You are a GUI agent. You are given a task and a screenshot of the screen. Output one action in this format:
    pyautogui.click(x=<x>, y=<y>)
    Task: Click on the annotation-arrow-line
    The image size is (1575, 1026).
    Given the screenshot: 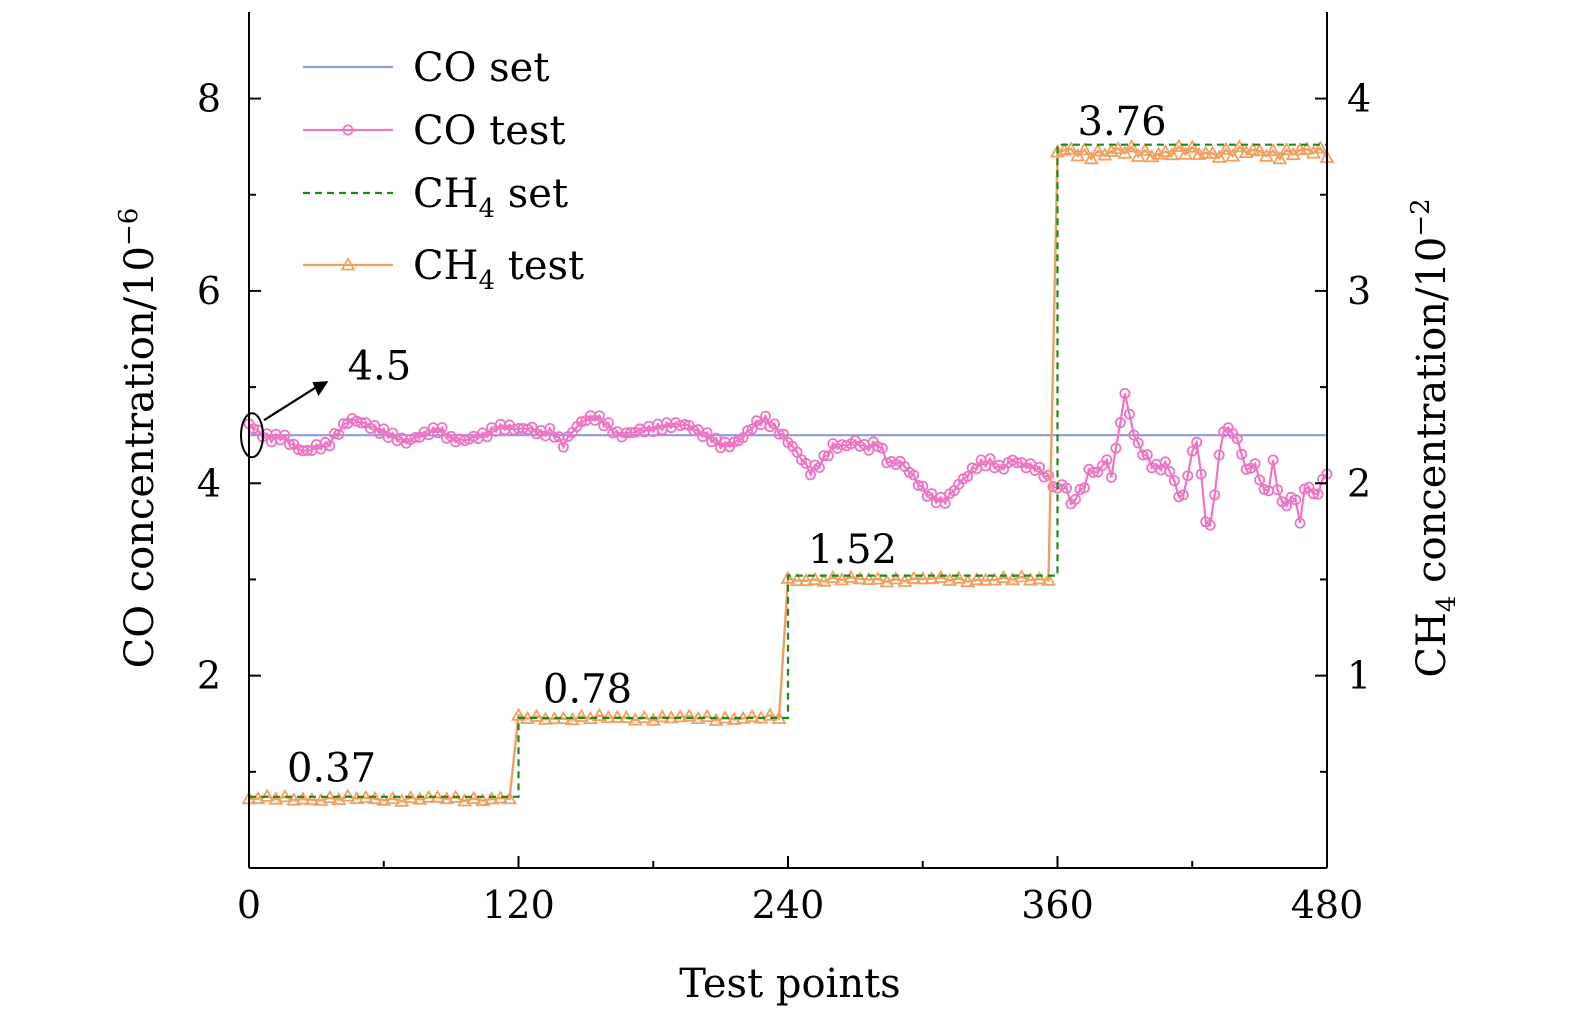 What is the action you would take?
    pyautogui.click(x=290, y=404)
    